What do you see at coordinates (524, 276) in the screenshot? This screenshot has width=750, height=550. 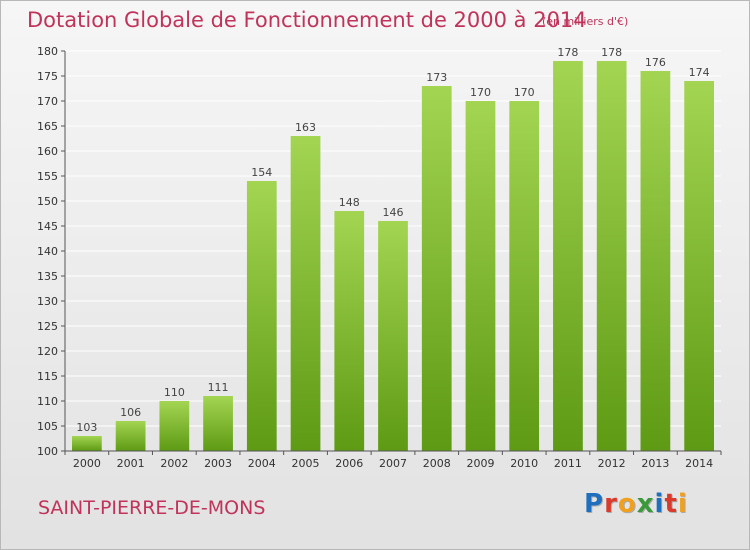 I see `bar-2010` at bounding box center [524, 276].